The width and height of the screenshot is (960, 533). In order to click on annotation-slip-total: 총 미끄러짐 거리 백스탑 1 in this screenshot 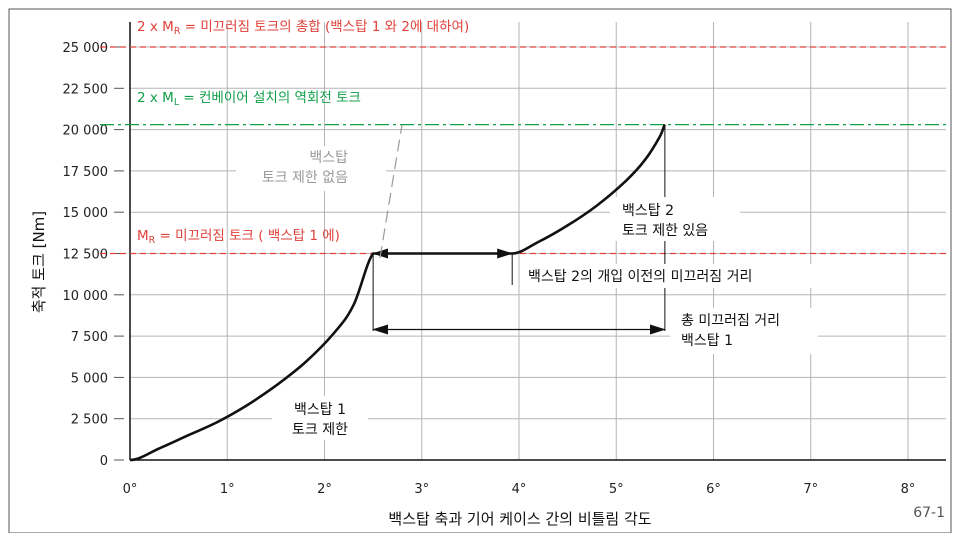, I will do `click(730, 331)`.